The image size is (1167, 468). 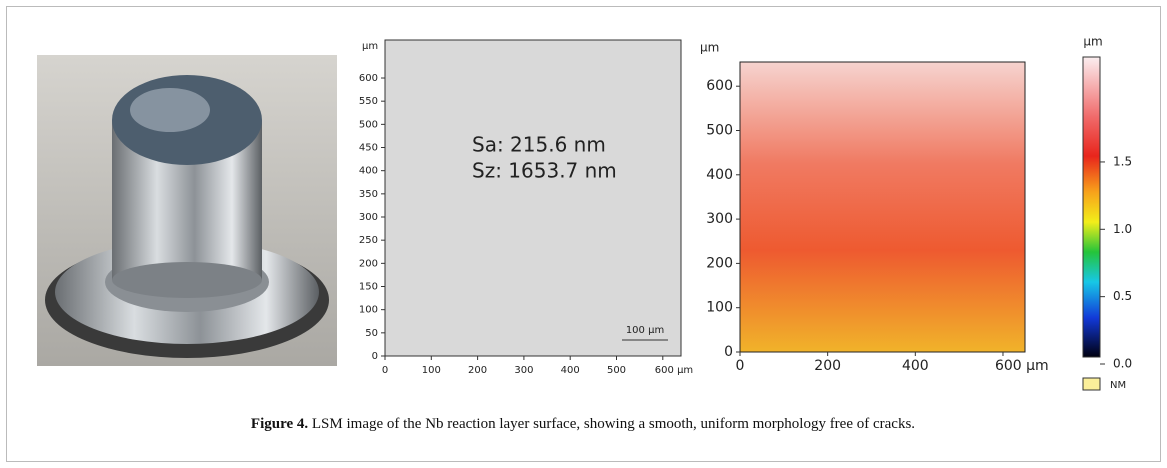 I want to click on annotation: Sz: 1653.7 nm, so click(x=544, y=171).